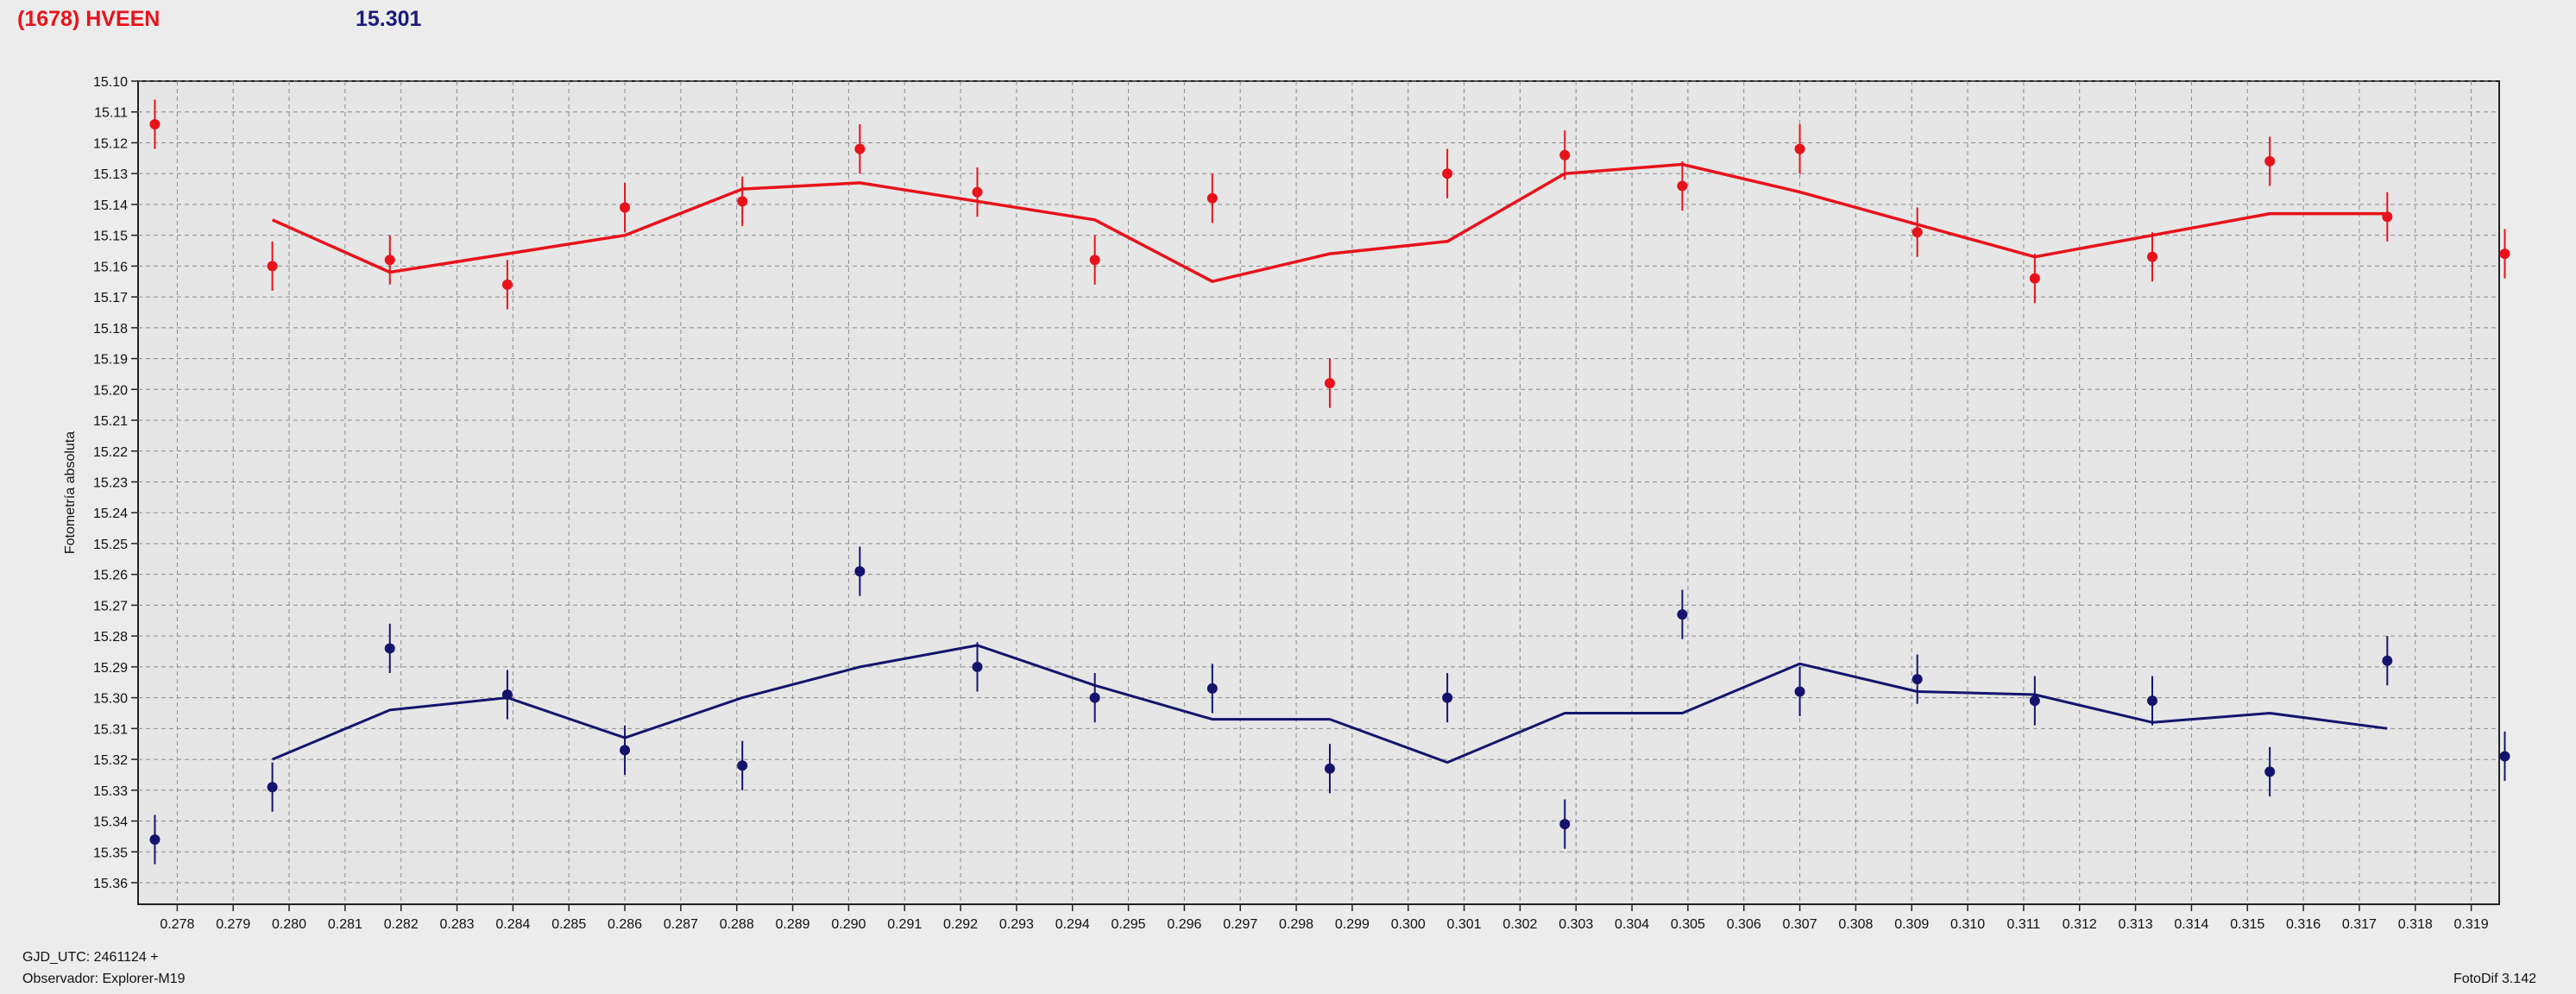  Describe the element at coordinates (110, 545) in the screenshot. I see `y-tick-label: 15.25` at that location.